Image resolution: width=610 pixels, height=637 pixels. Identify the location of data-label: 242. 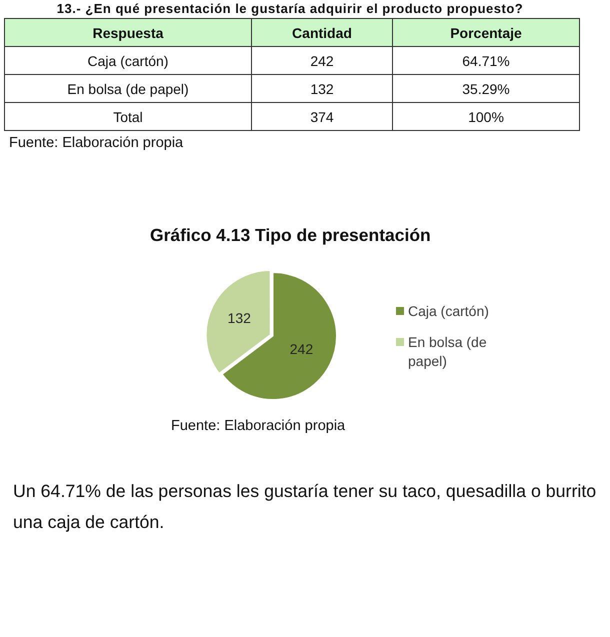
(302, 349).